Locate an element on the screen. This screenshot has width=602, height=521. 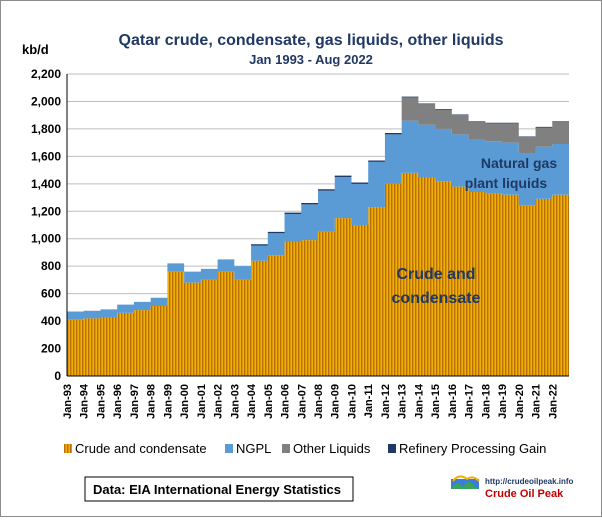
y-tick-label: 1,600 is located at coordinates (46, 156).